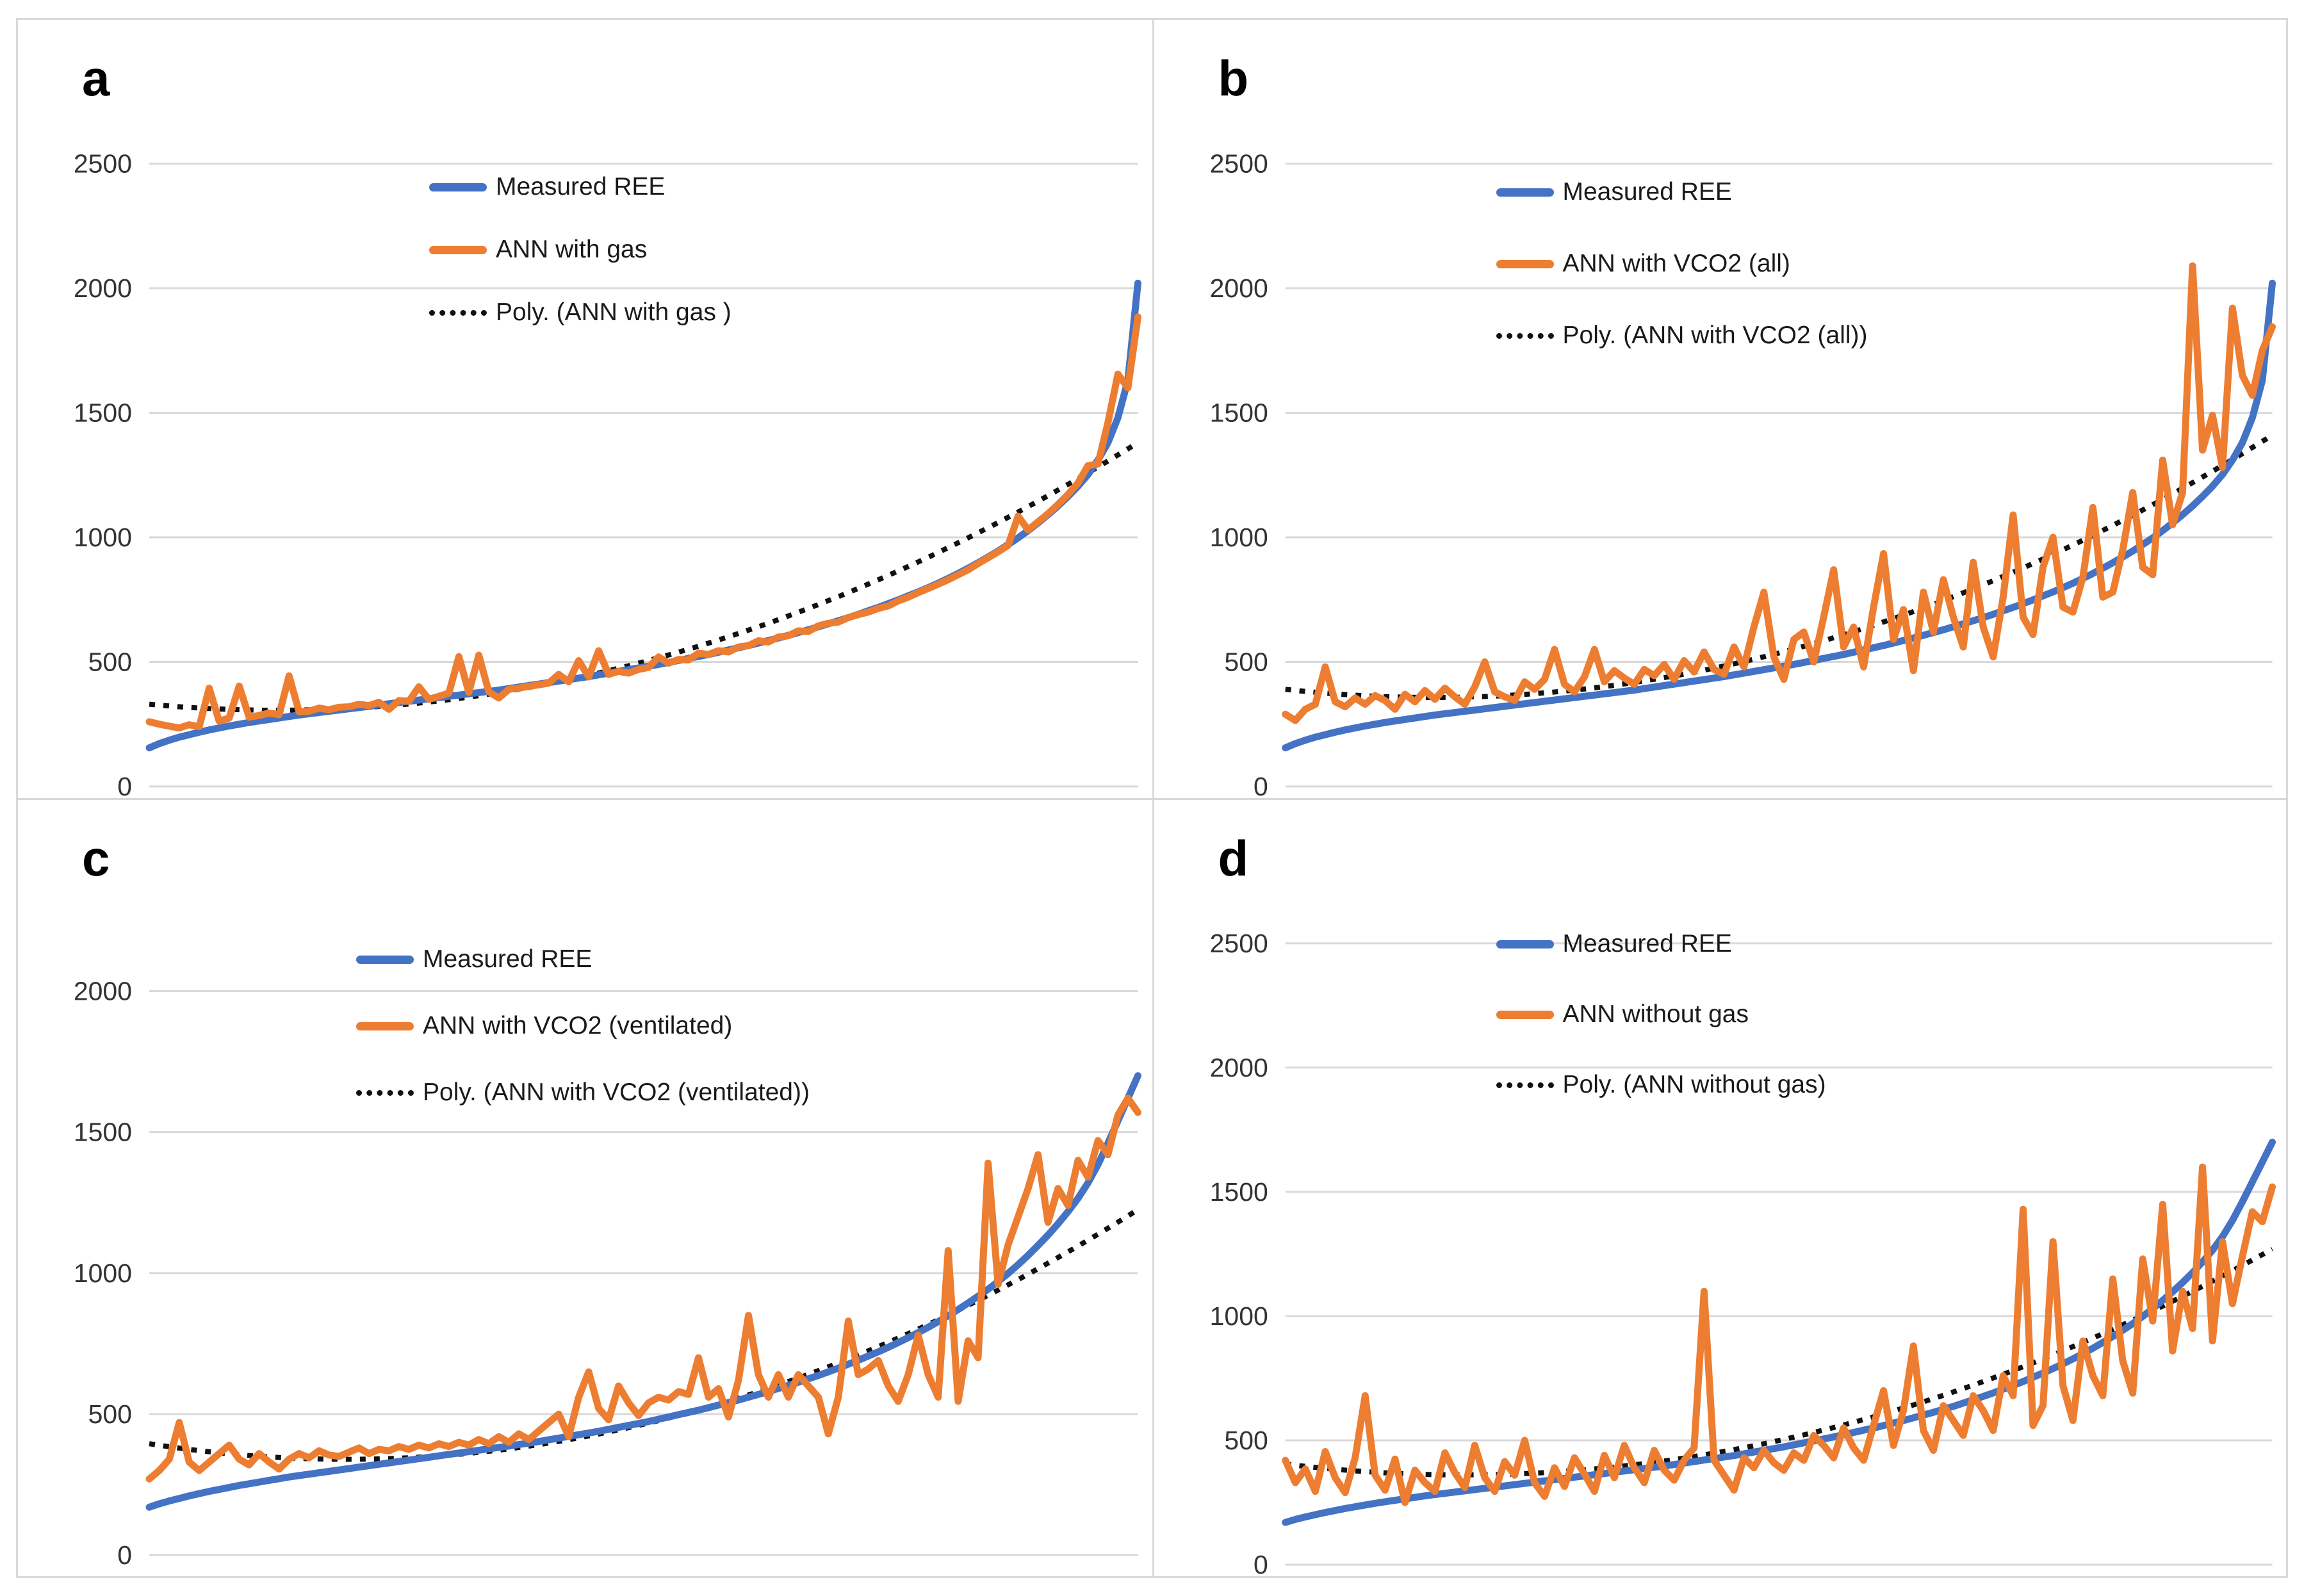  Describe the element at coordinates (1694, 1084) in the screenshot. I see `legend-label: Poly. (ANN without gas)` at that location.